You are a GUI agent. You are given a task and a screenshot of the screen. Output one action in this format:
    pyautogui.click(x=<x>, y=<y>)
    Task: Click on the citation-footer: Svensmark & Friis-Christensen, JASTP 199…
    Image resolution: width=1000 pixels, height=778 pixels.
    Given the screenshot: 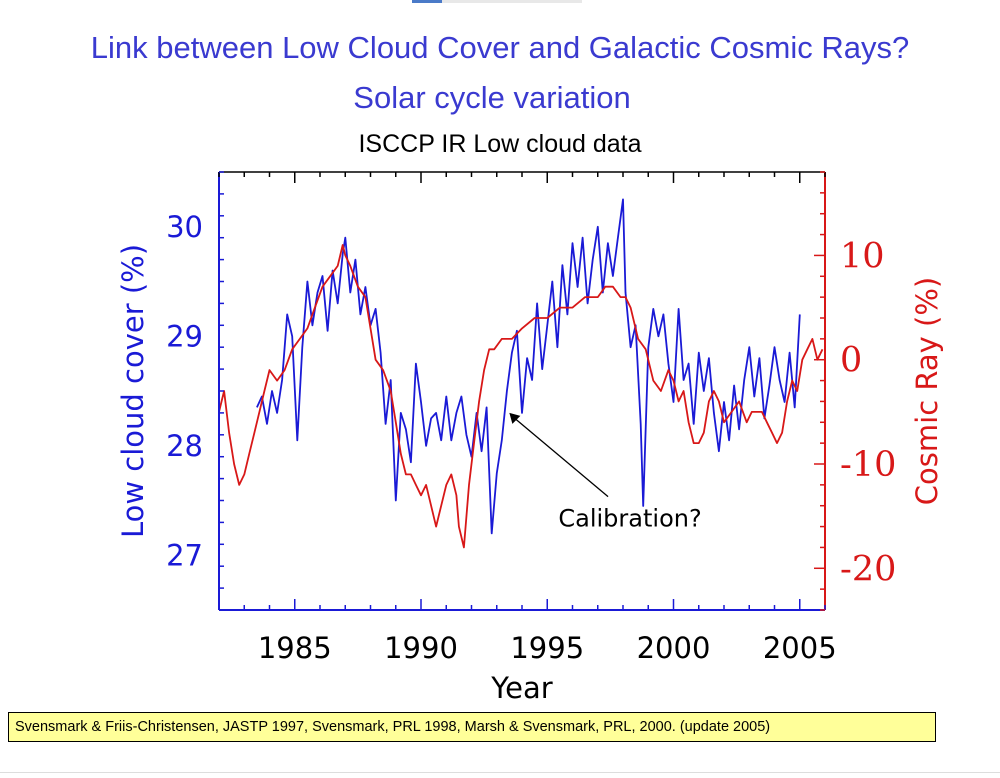 What is the action you would take?
    pyautogui.click(x=472, y=727)
    